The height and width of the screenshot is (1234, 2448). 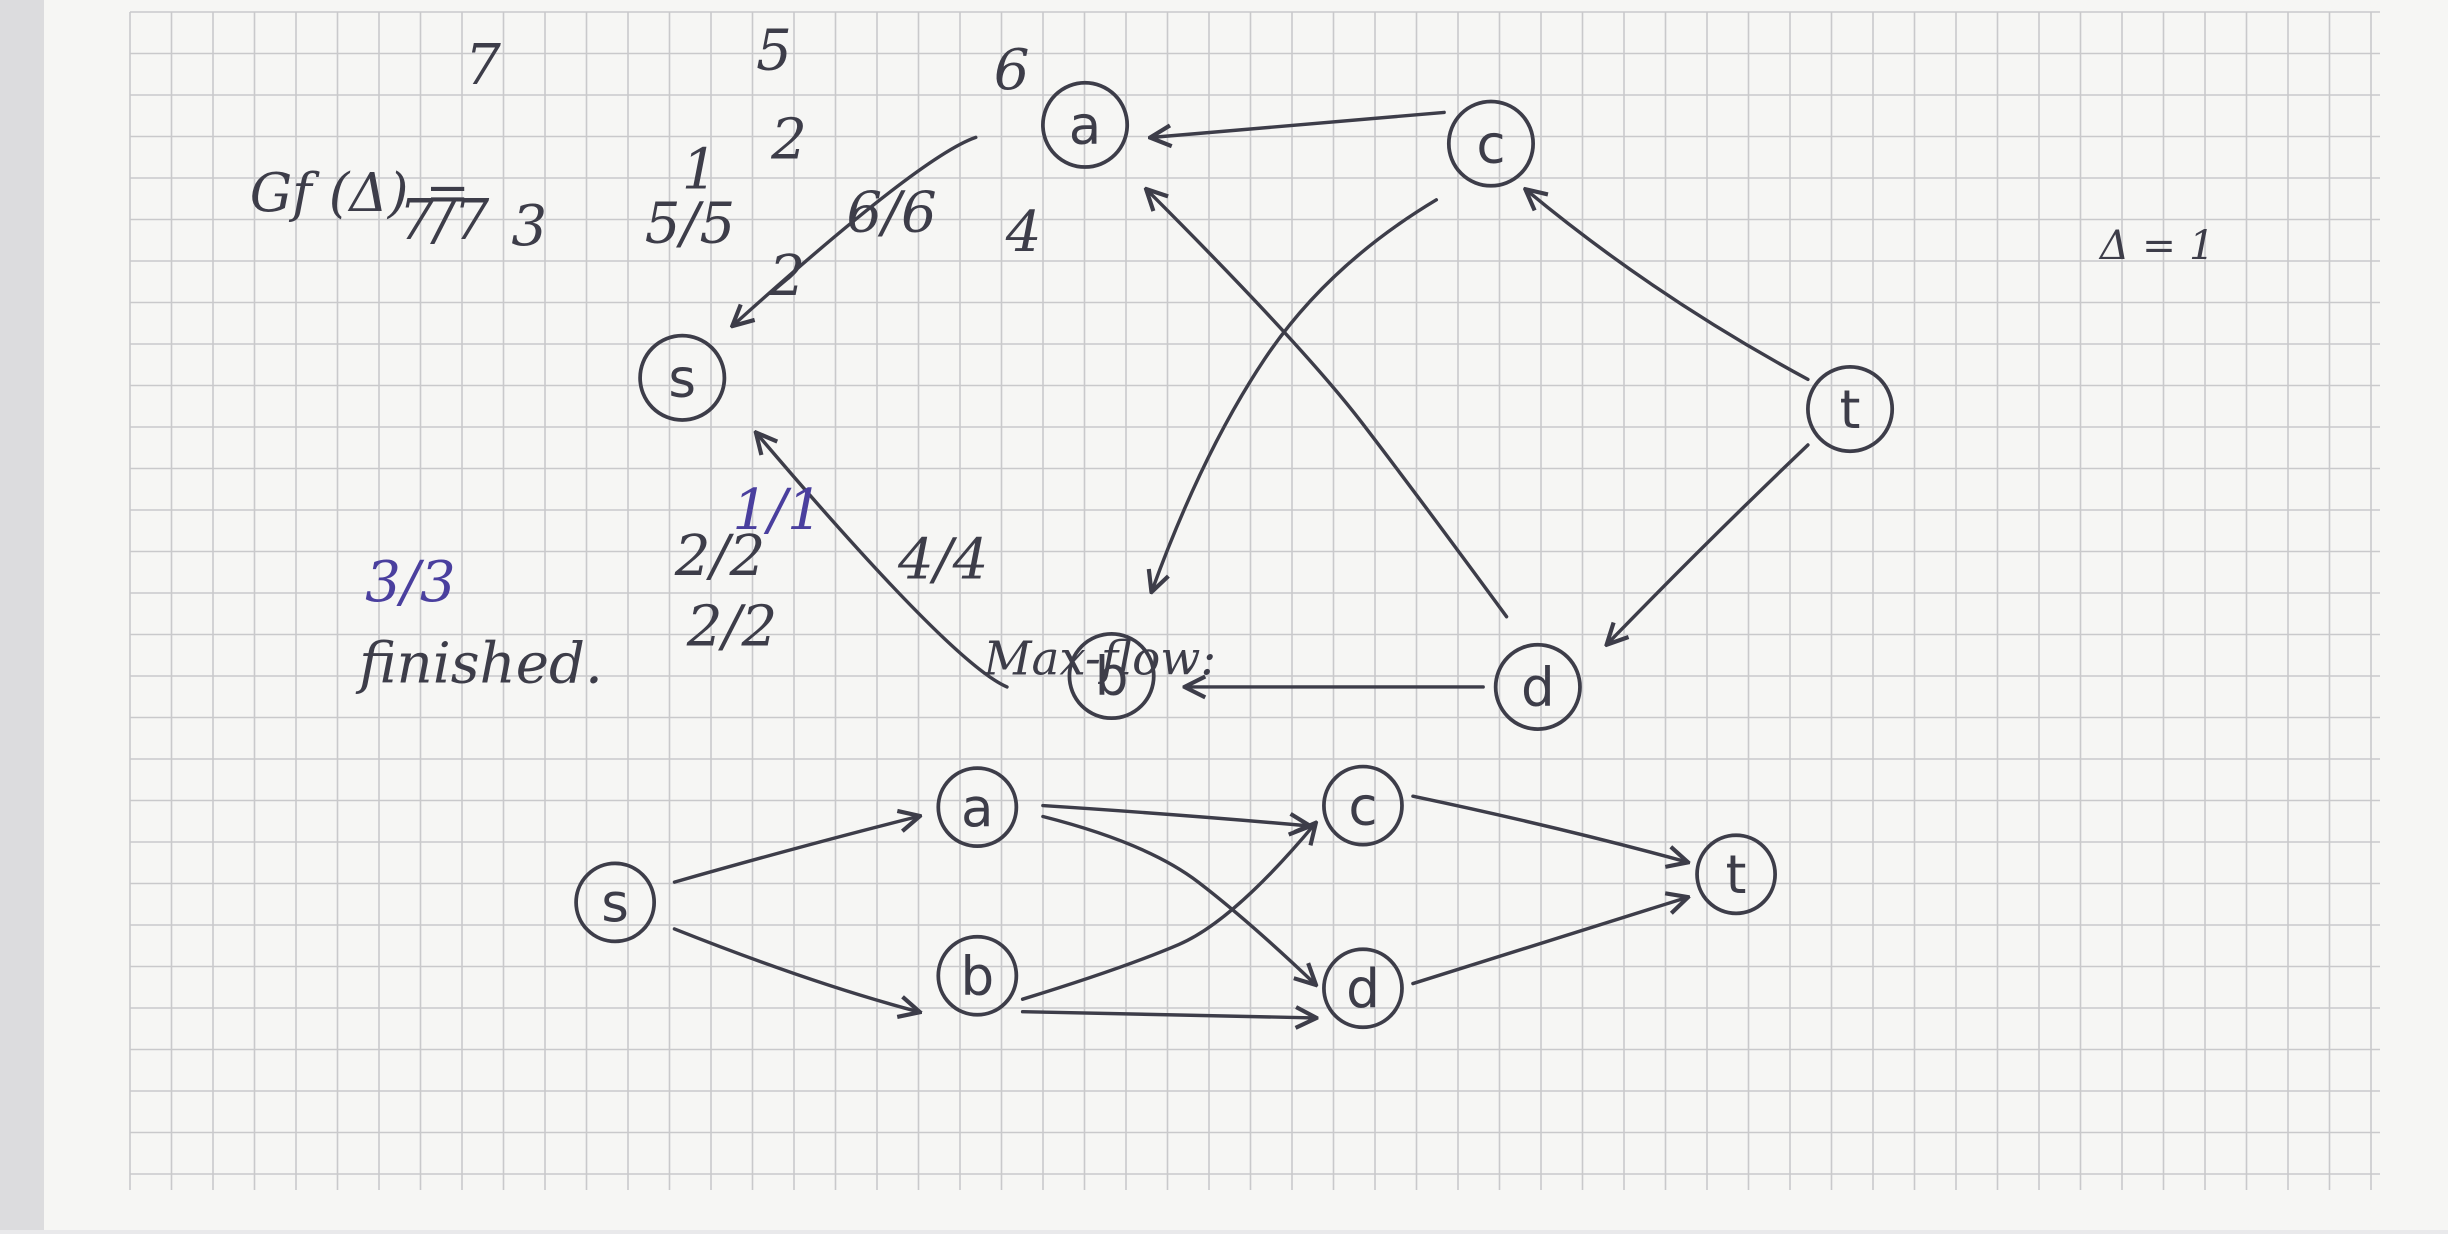 What do you see at coordinates (529, 226) in the screenshot?
I see `residual-edge-label-b-s: 3` at bounding box center [529, 226].